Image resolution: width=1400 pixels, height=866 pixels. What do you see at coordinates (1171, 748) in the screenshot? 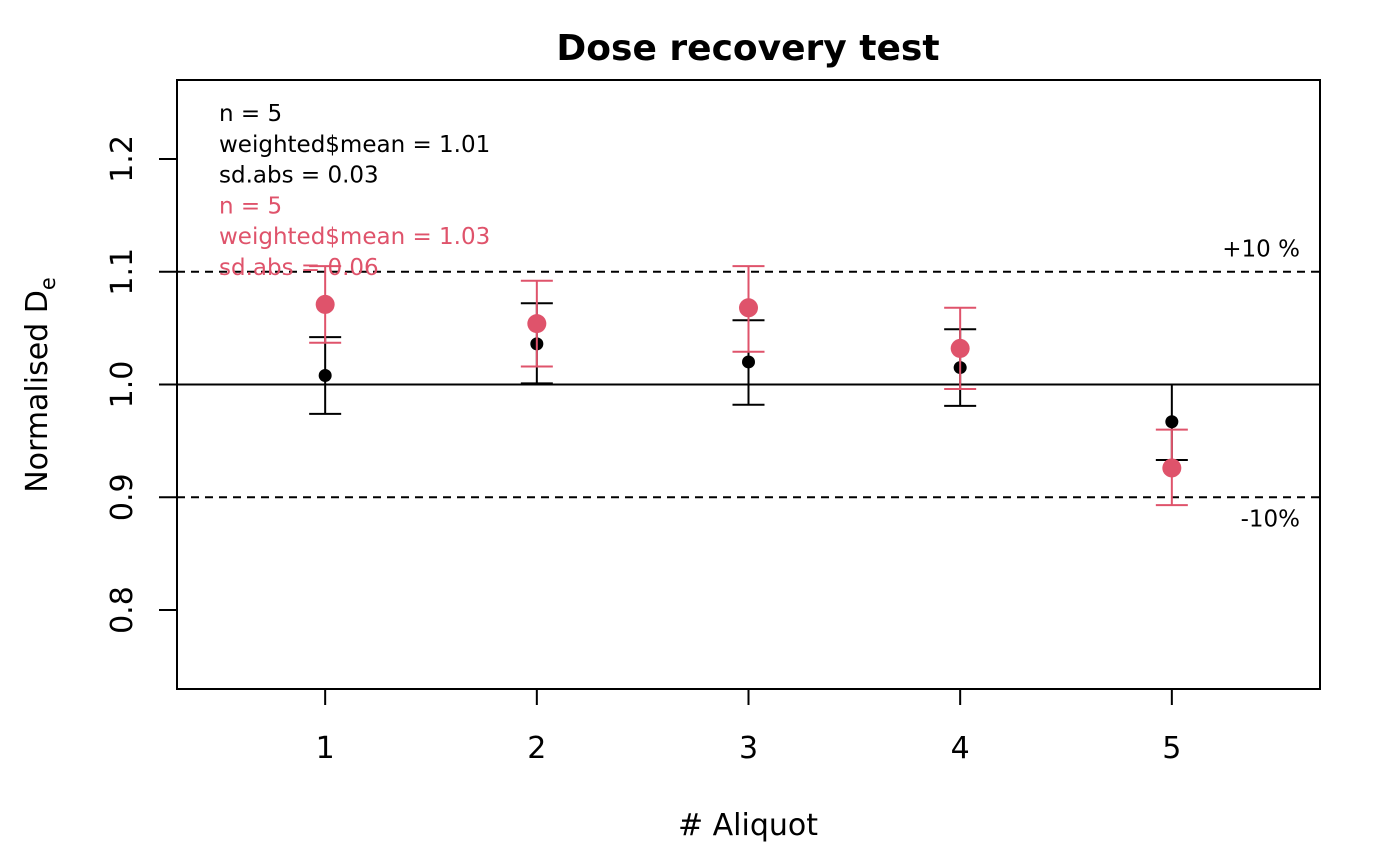
I see `x-tick-label: 5` at bounding box center [1171, 748].